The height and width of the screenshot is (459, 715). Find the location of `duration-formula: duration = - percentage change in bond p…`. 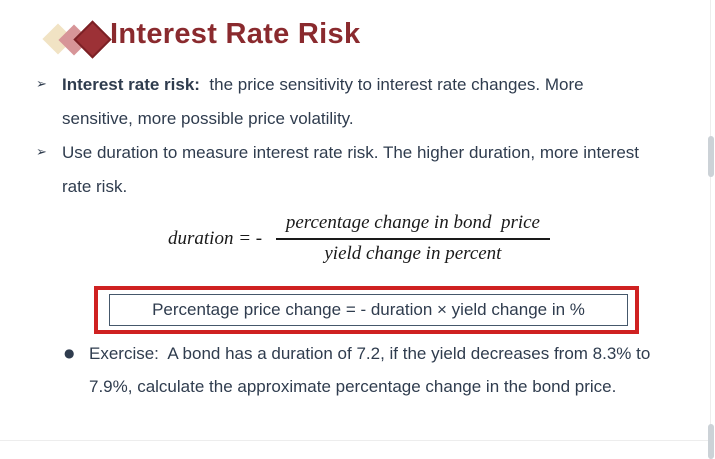

duration-formula: duration = - percentage change in bond p… is located at coordinates (359, 238).